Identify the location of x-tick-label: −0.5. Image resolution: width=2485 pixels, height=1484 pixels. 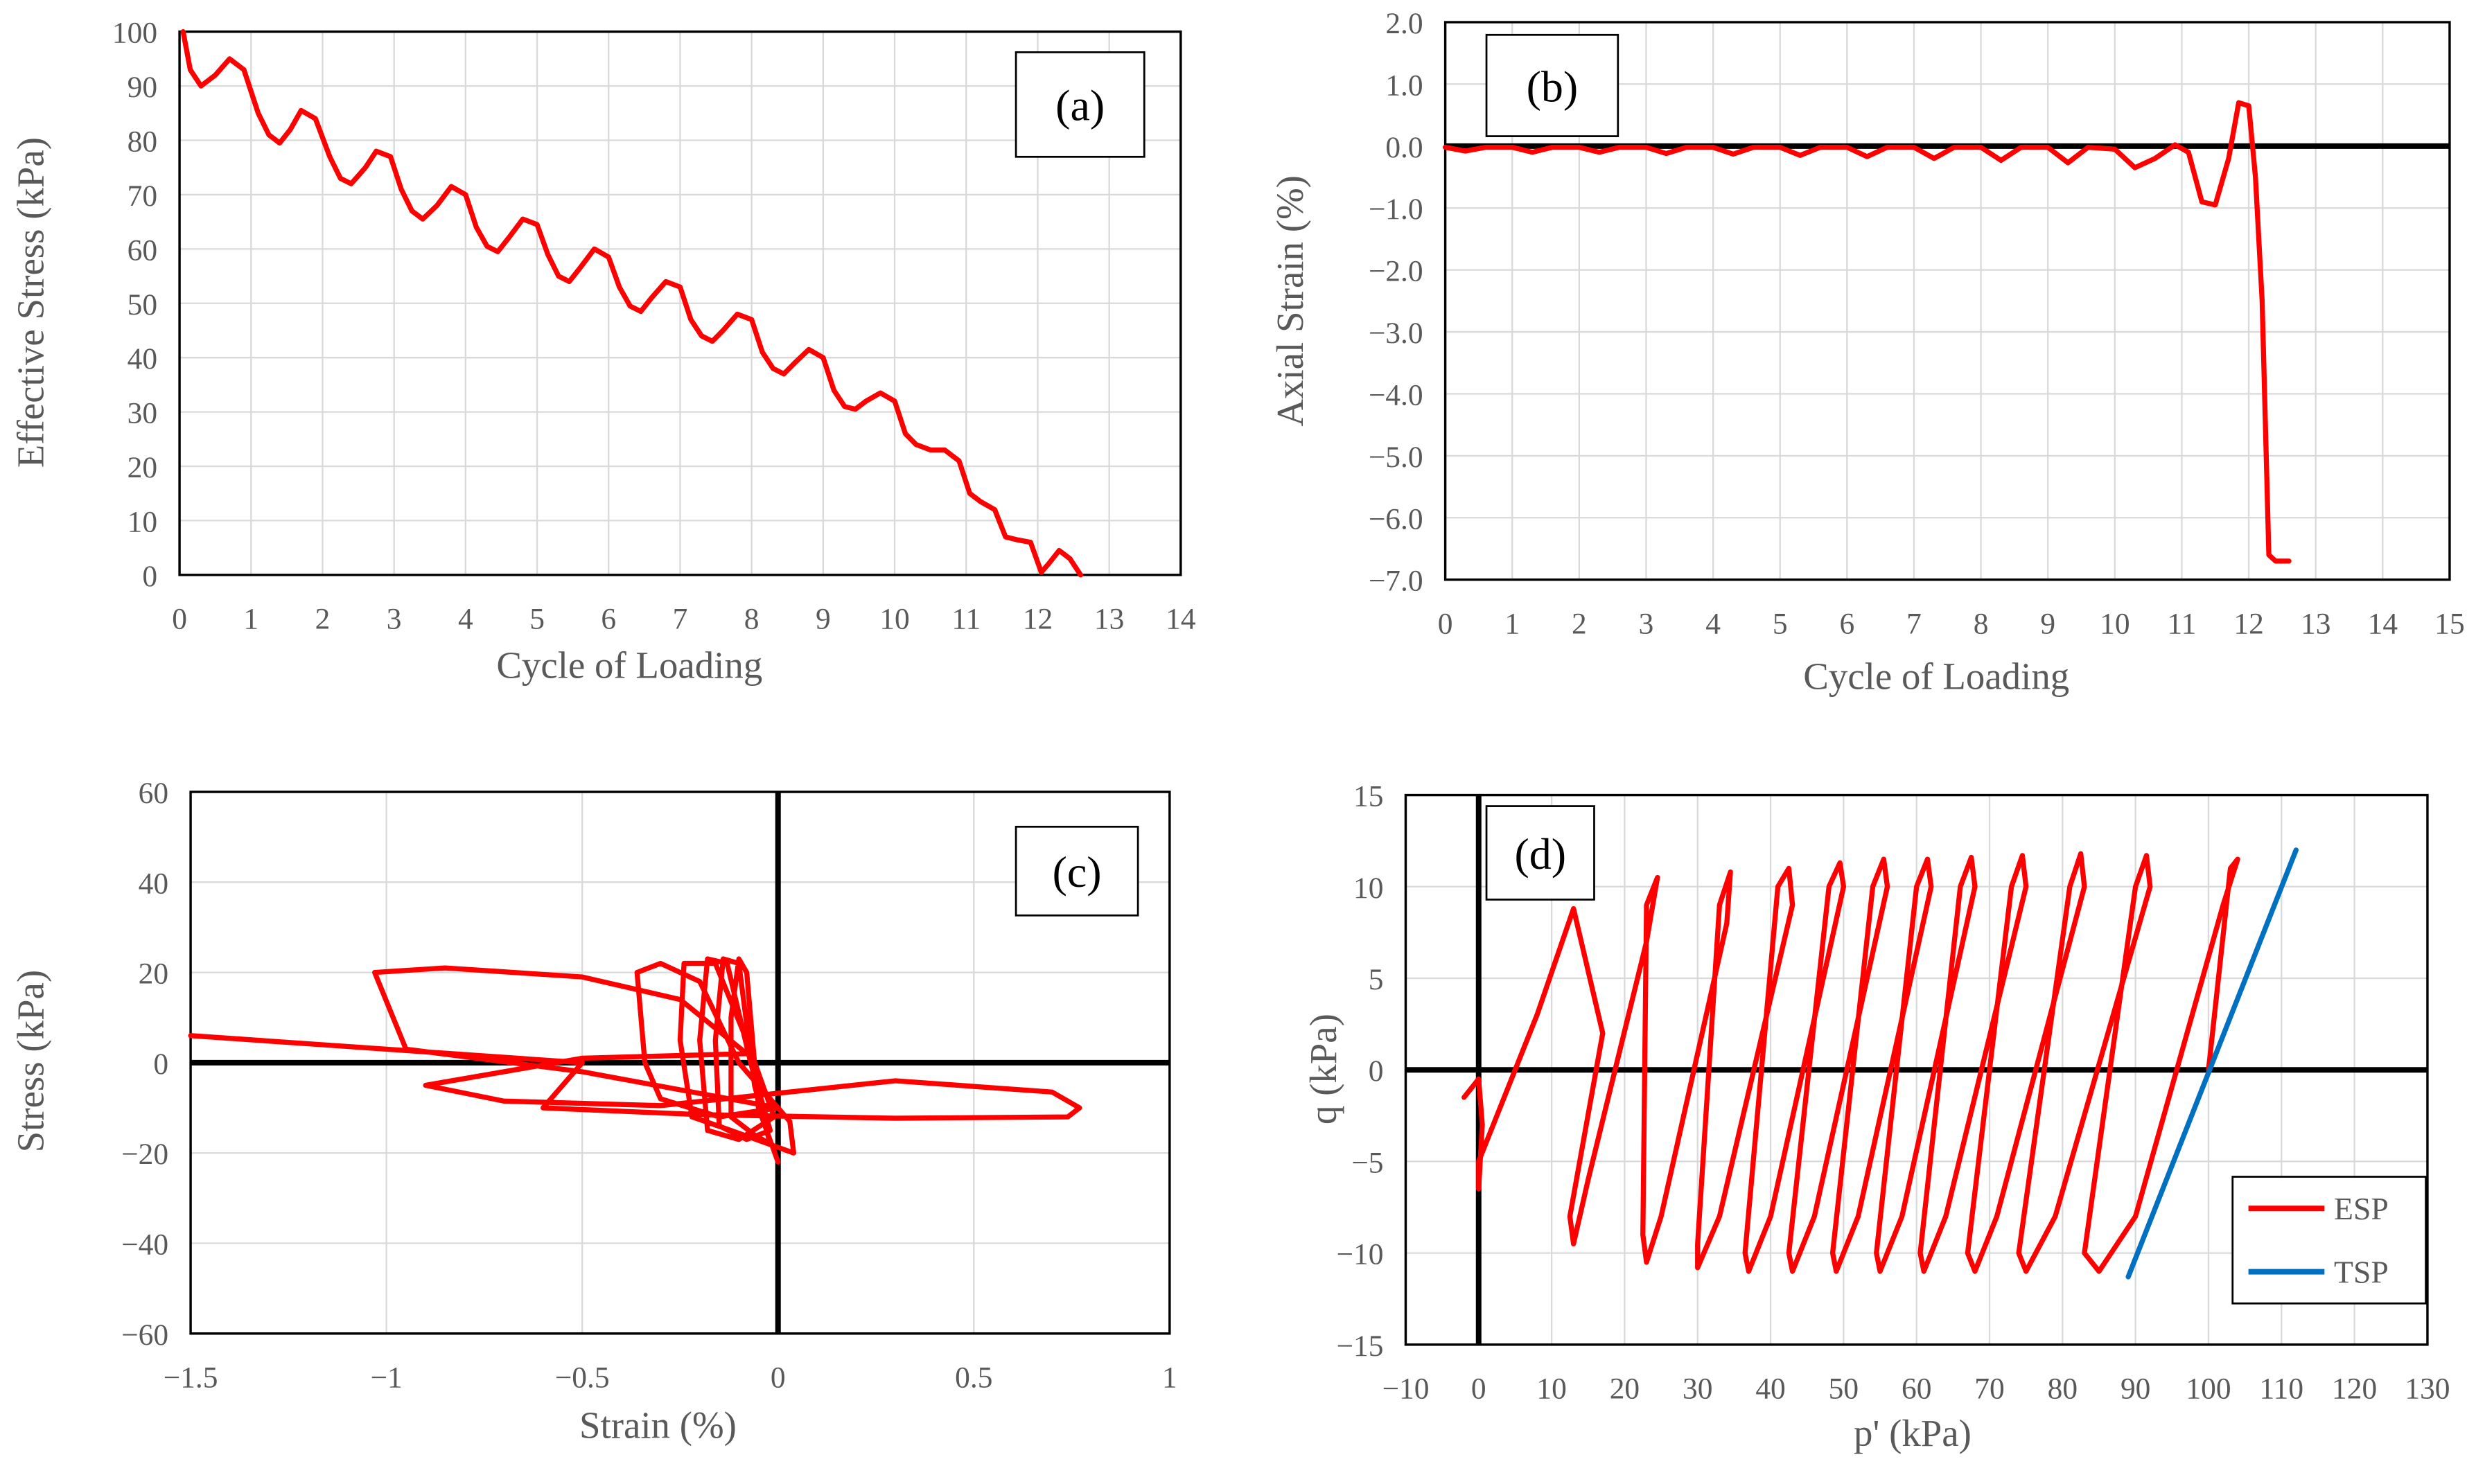
(582, 1378).